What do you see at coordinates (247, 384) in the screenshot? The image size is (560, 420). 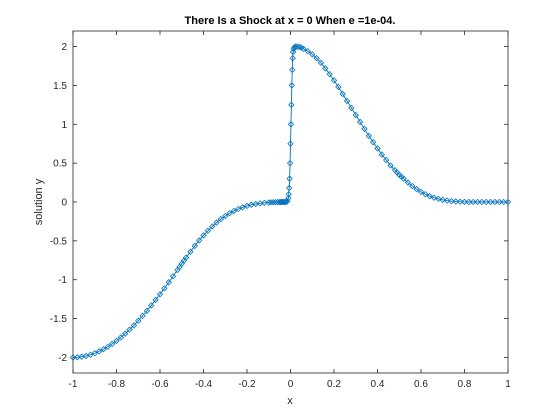 I see `x-tick-label: -0.2` at bounding box center [247, 384].